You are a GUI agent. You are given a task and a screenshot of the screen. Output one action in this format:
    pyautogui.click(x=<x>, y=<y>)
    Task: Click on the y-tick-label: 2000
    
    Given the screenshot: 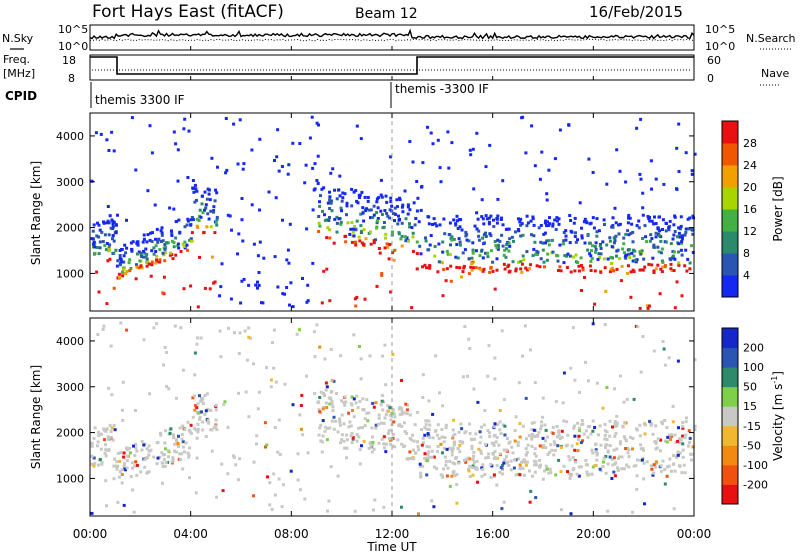 What is the action you would take?
    pyautogui.click(x=70, y=433)
    